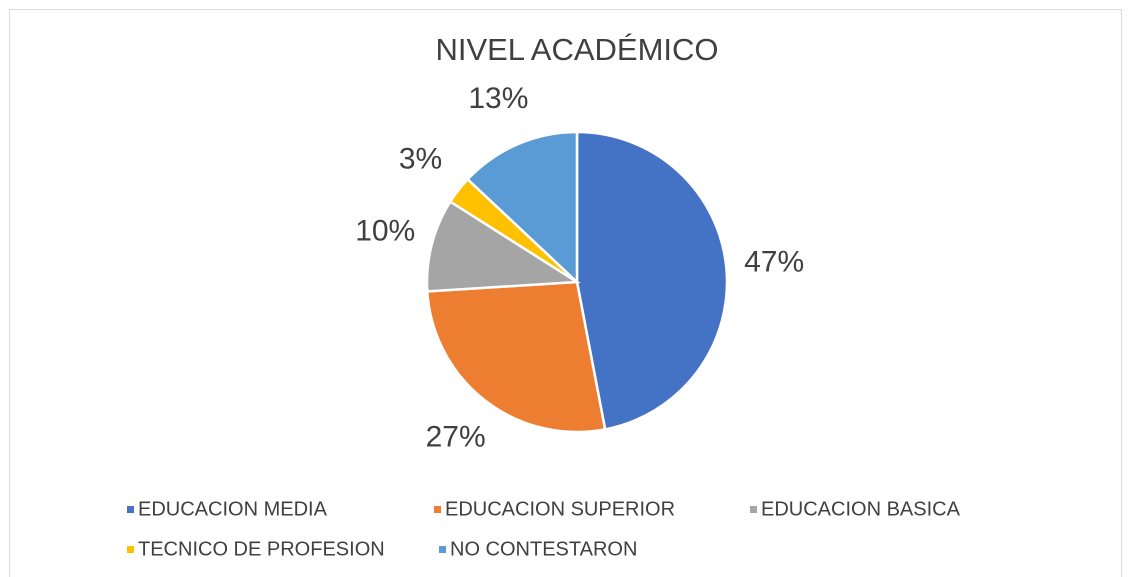 This screenshot has width=1130, height=577. I want to click on legend-label: NO CONTESTARON, so click(543, 549).